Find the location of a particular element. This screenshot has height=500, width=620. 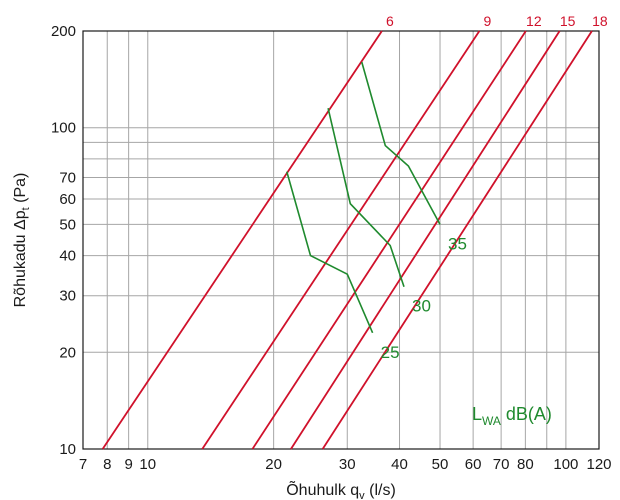

x-axis-label-sub: v is located at coordinates (362, 495).